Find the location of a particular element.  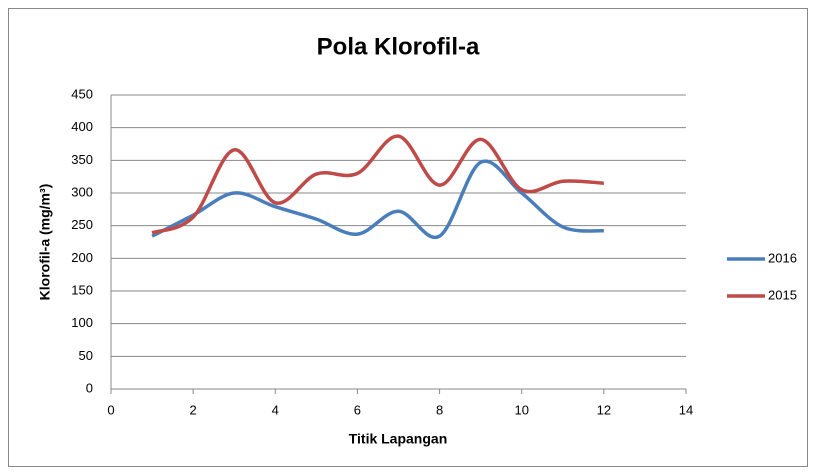

x-tick-label: 12 is located at coordinates (604, 409).